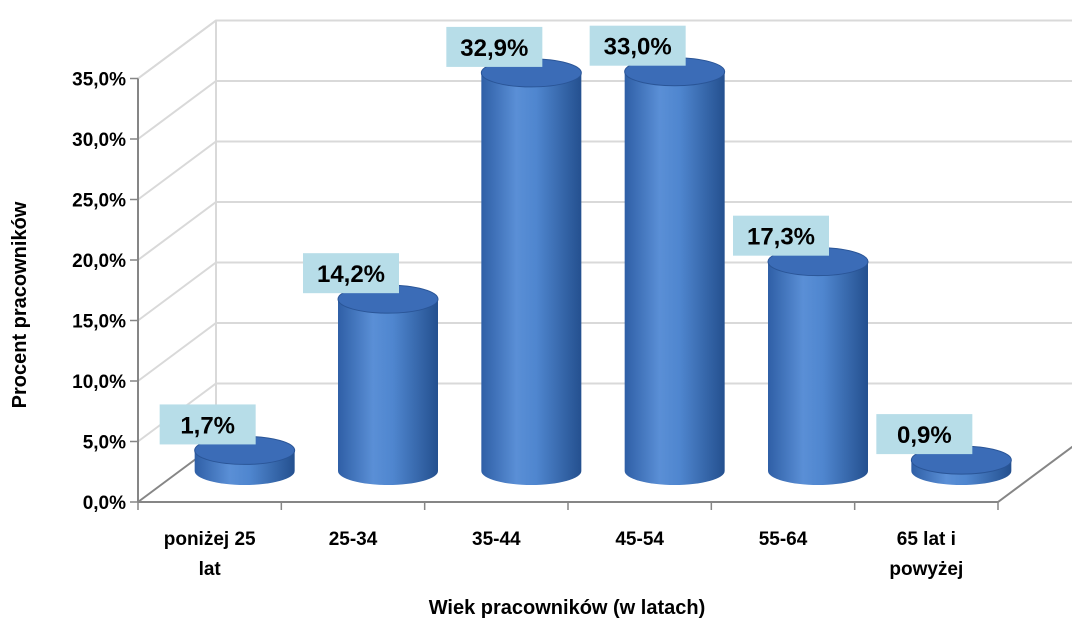 The image size is (1072, 624). Describe the element at coordinates (99, 261) in the screenshot. I see `y-tick-label: 20,0%` at that location.